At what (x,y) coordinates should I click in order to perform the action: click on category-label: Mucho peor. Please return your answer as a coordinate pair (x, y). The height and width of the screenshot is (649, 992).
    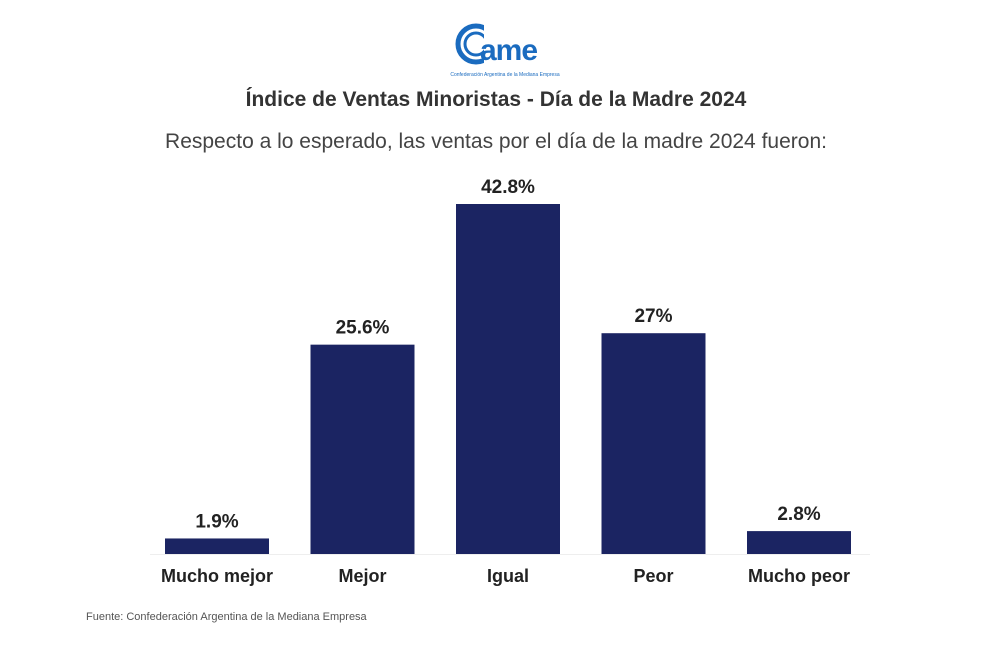
    Looking at the image, I should click on (799, 576).